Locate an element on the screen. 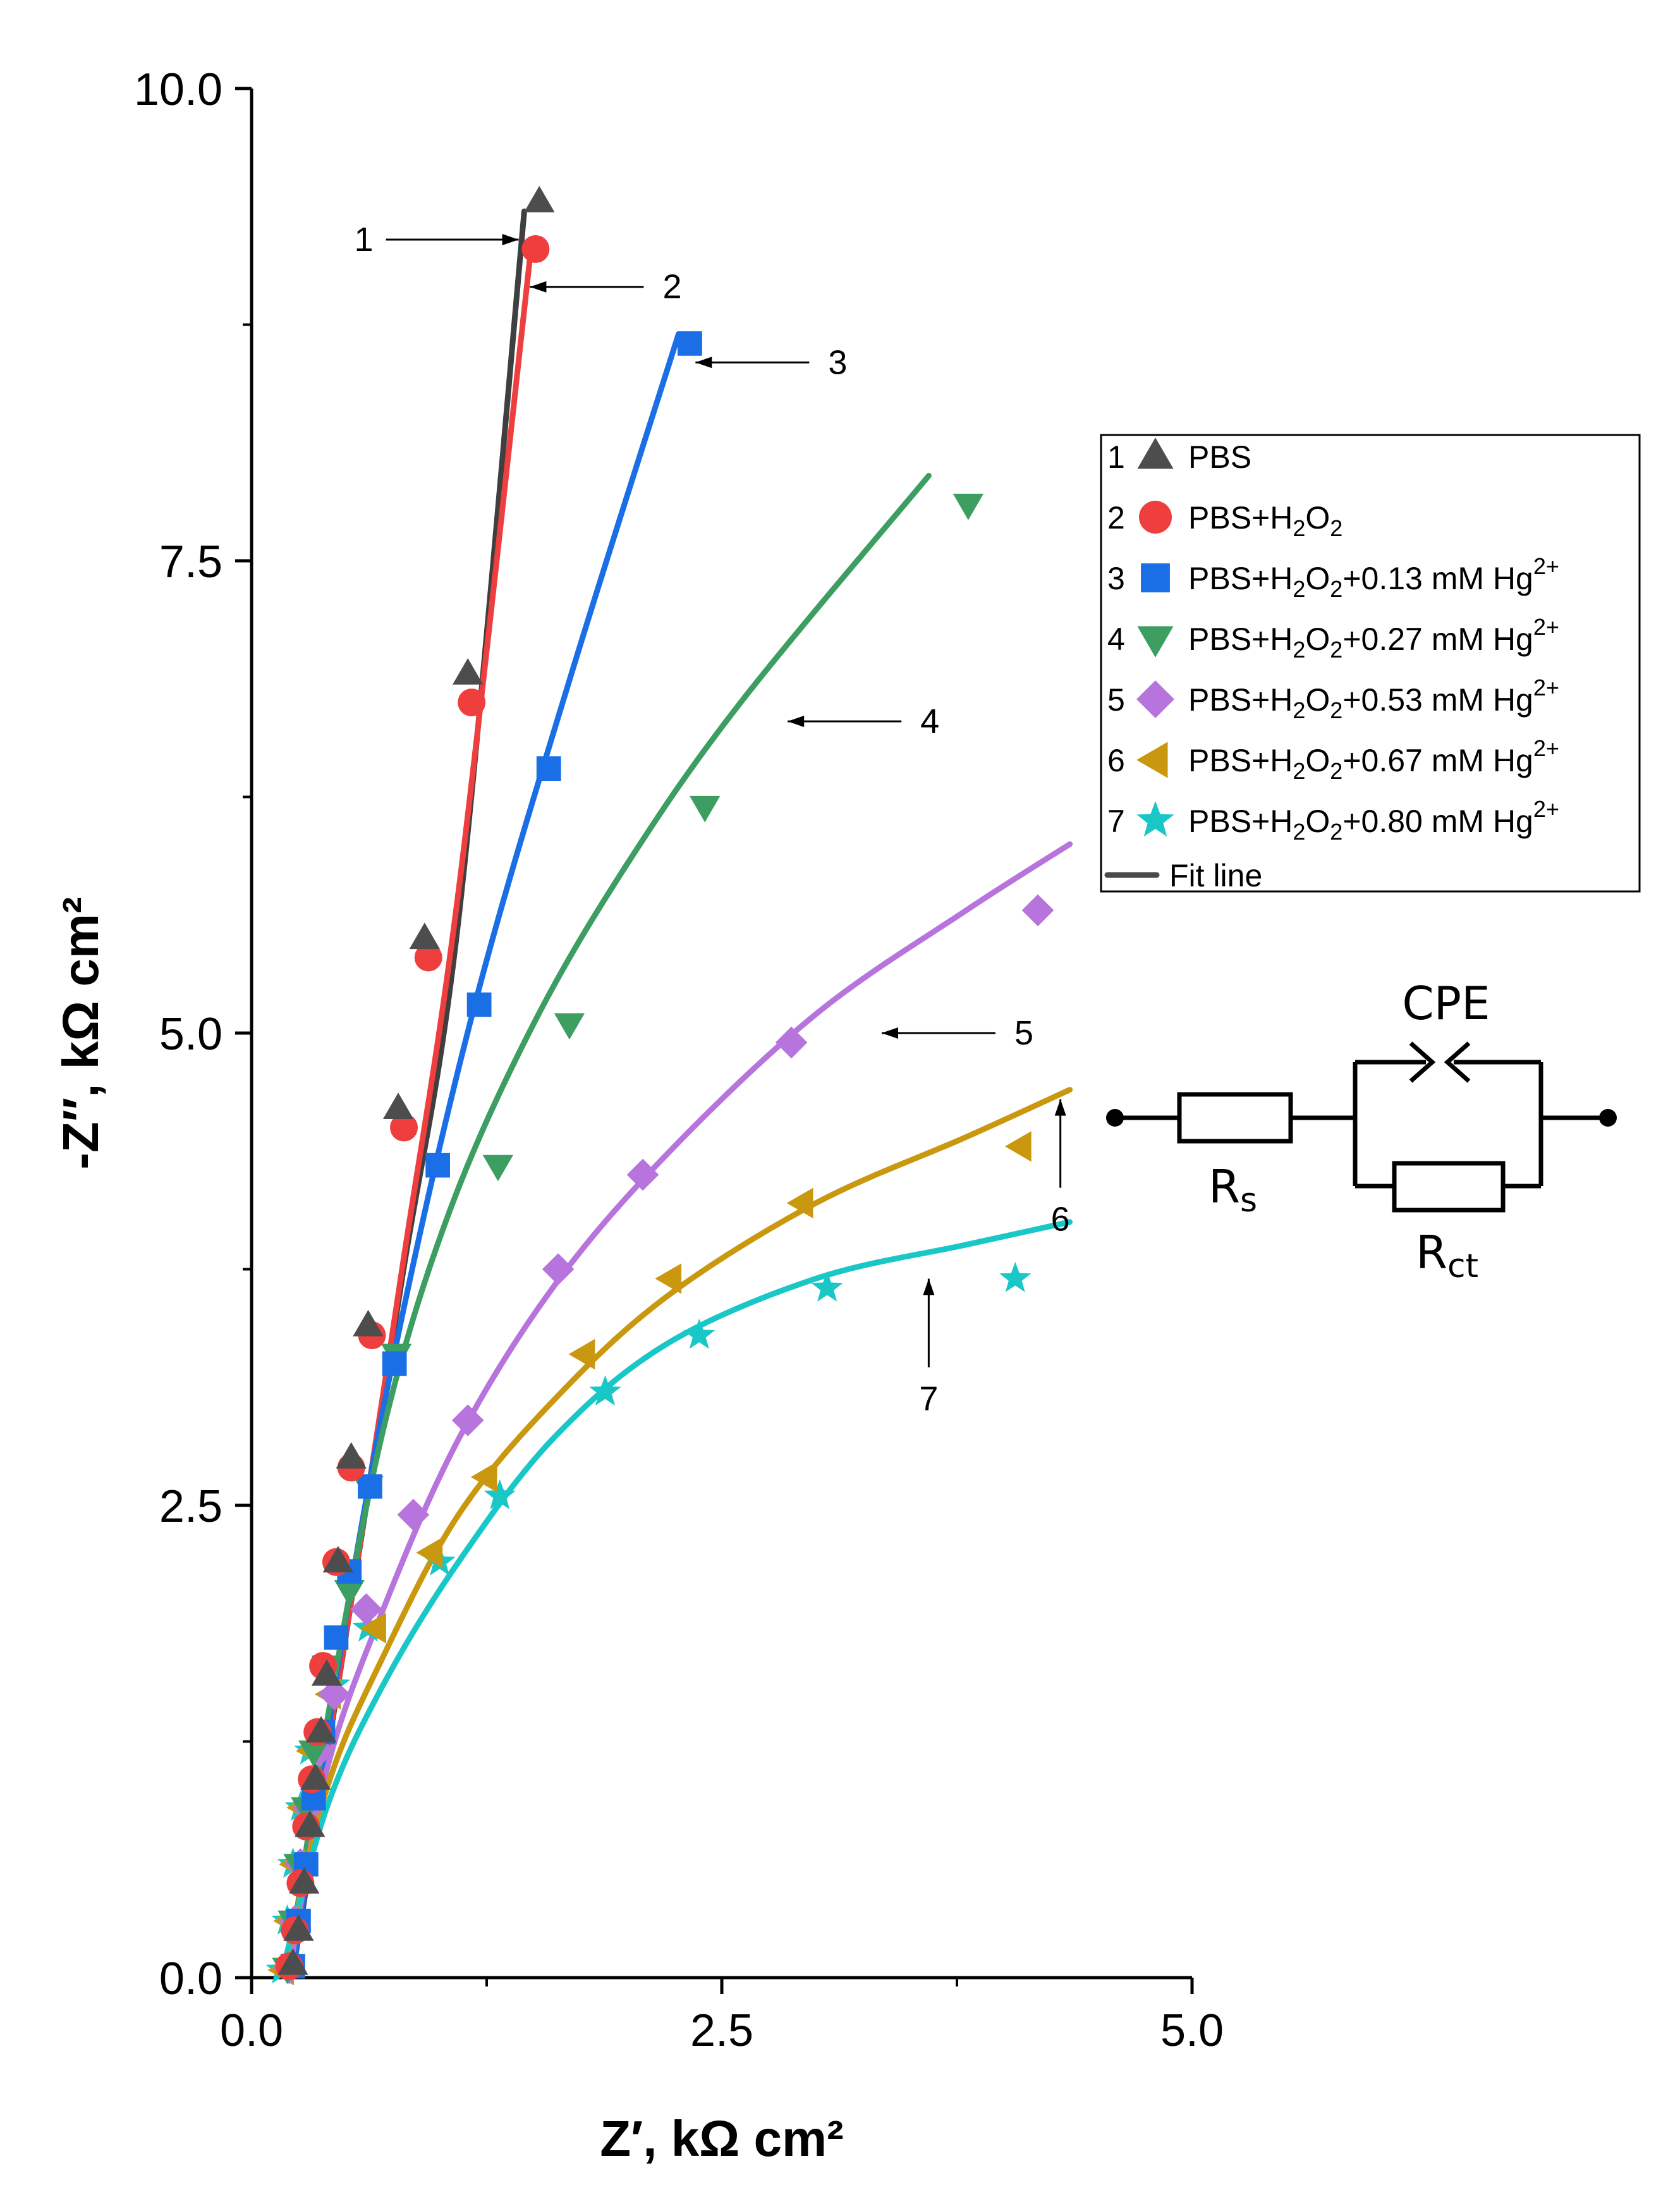  circuit-terminal-right is located at coordinates (1608, 1118).